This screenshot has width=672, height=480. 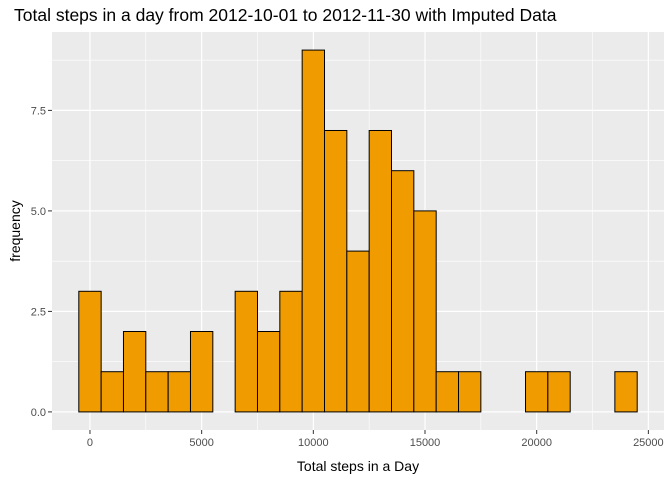 What do you see at coordinates (38, 212) in the screenshot?
I see `y-tick-label: 5.0` at bounding box center [38, 212].